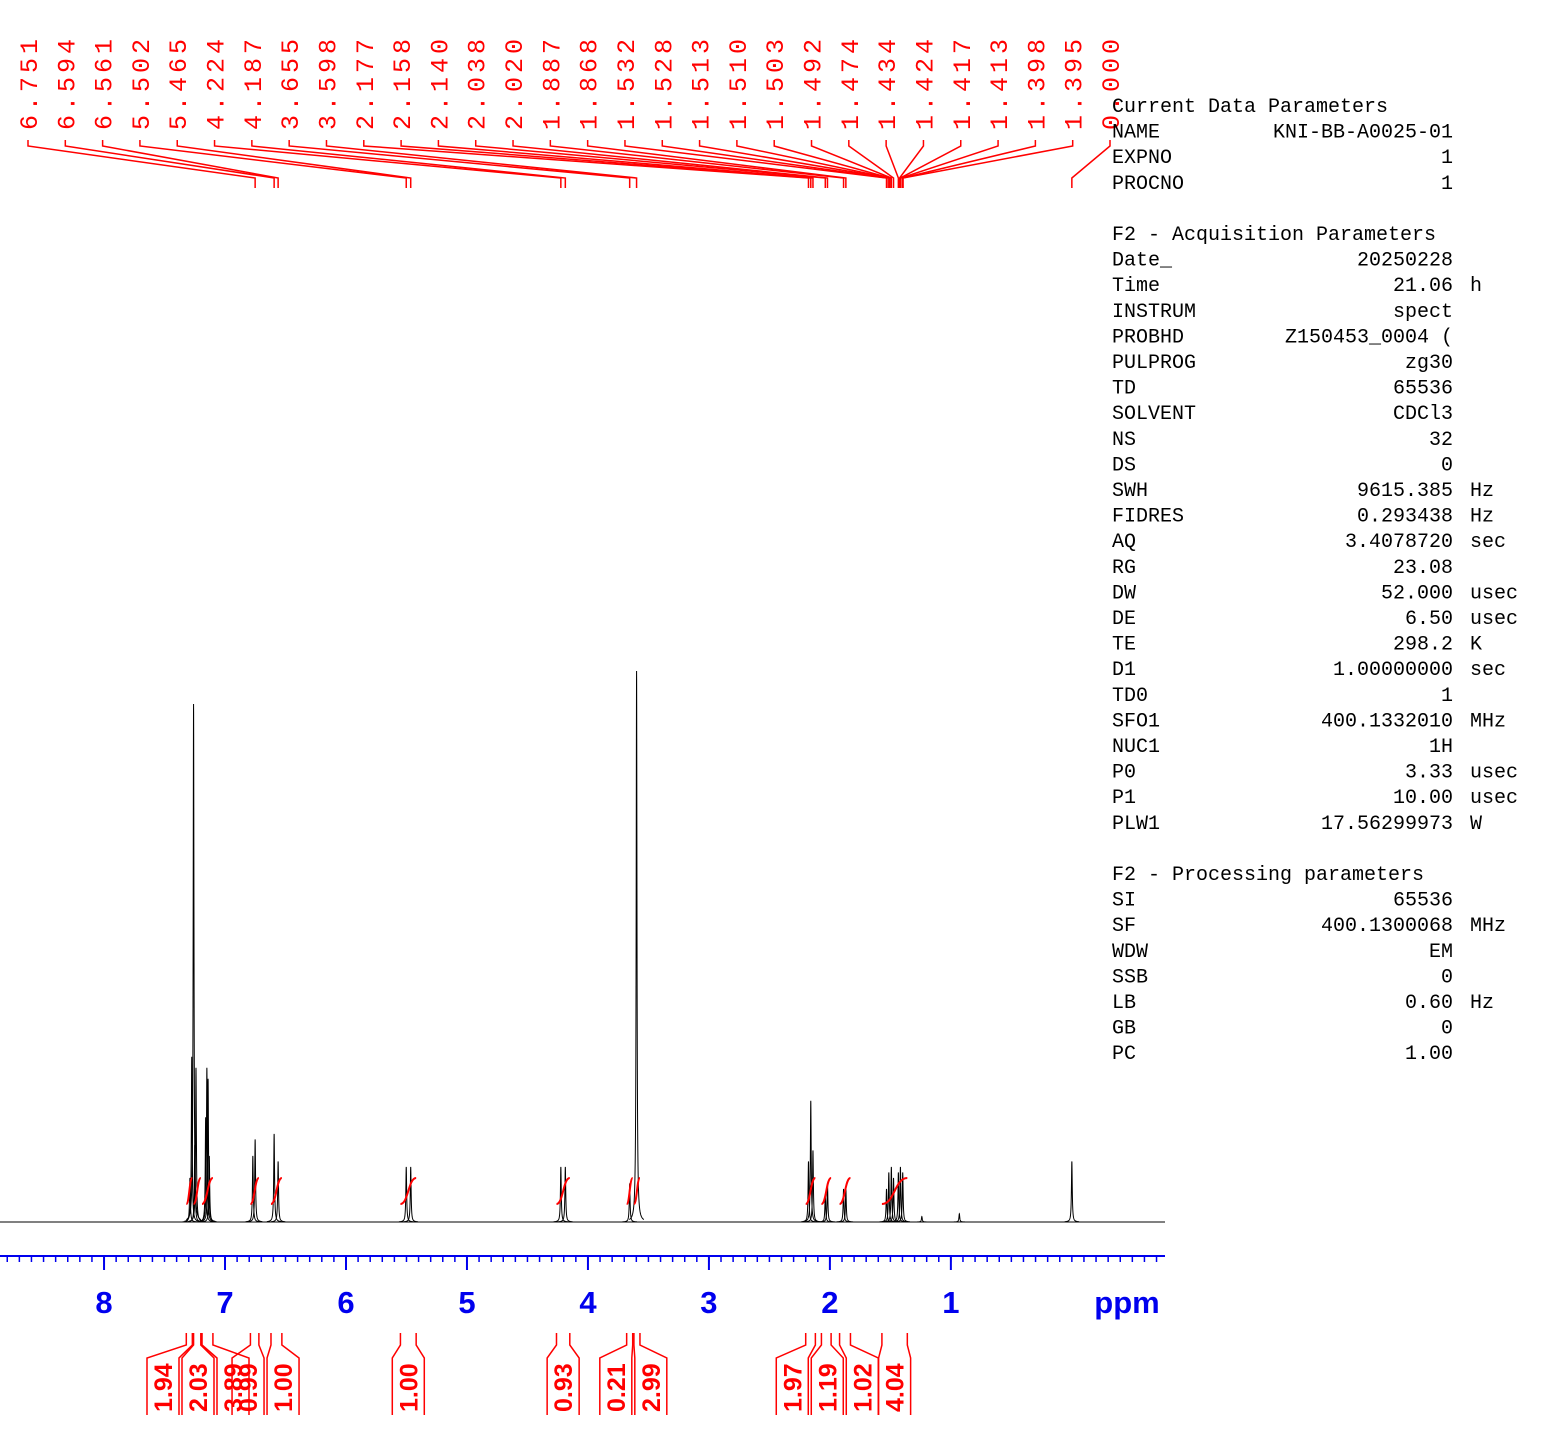 The height and width of the screenshot is (1438, 1542). Describe the element at coordinates (1387, 721) in the screenshot. I see `param-value: 400.1332010` at that location.